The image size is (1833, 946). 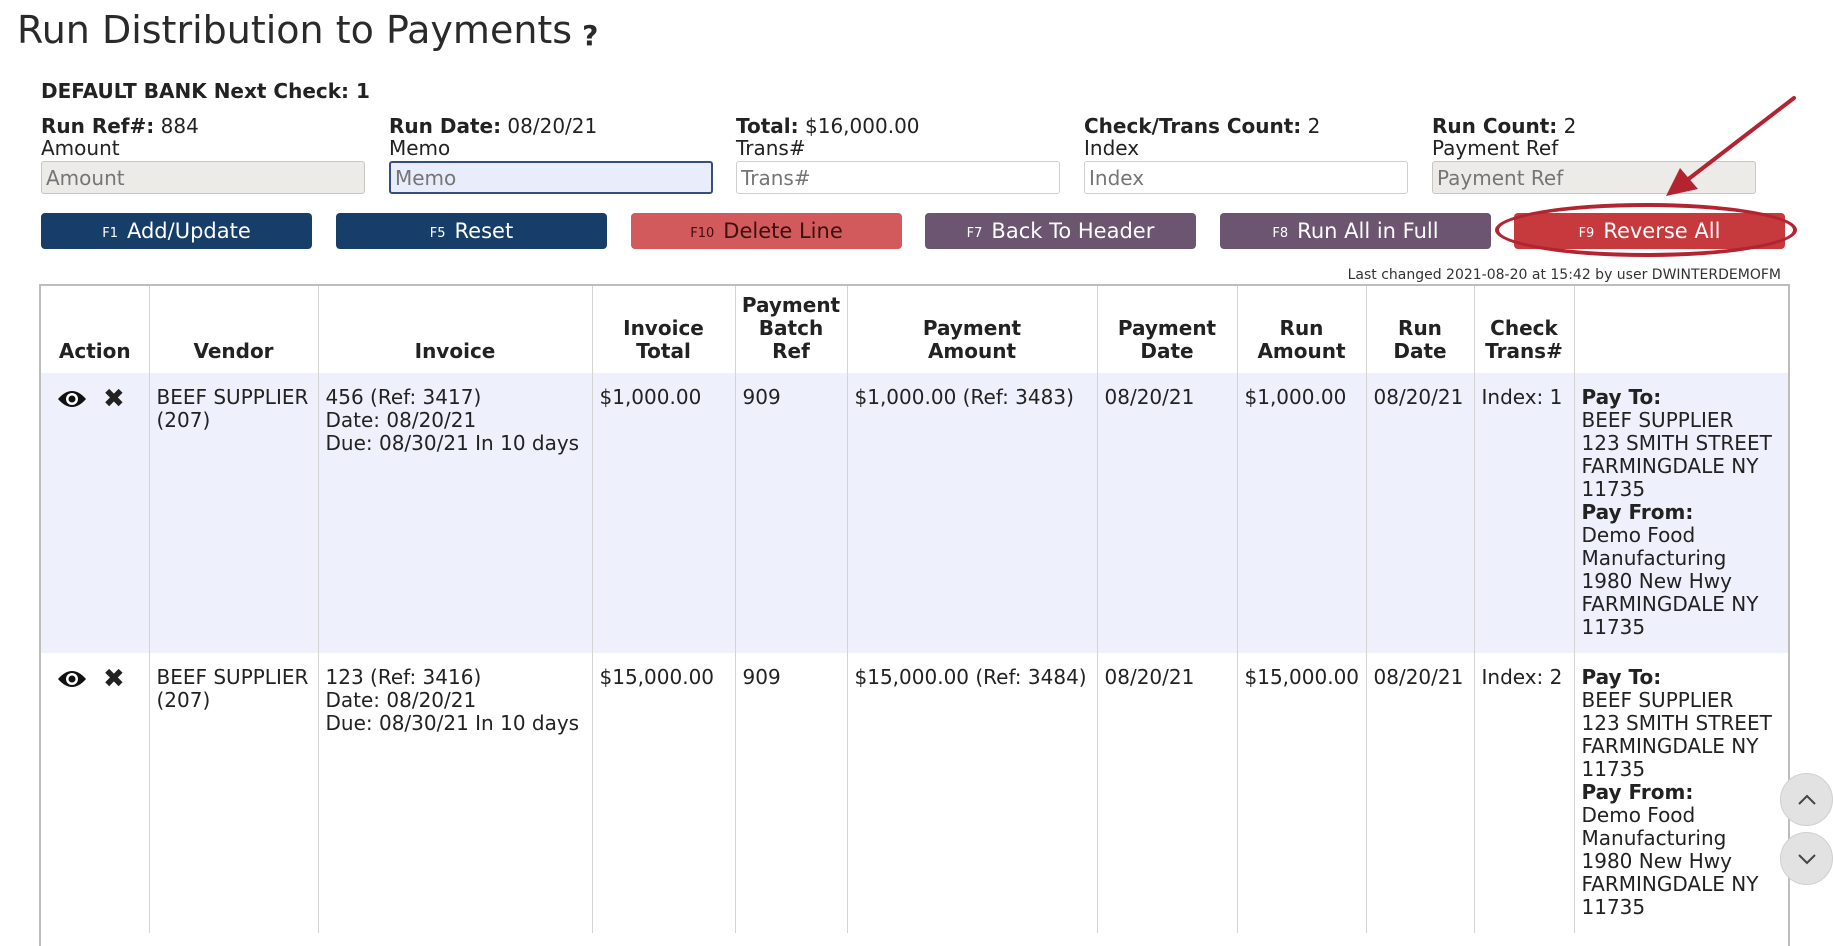 I want to click on pay-from-line: Demo Food, so click(x=1638, y=815).